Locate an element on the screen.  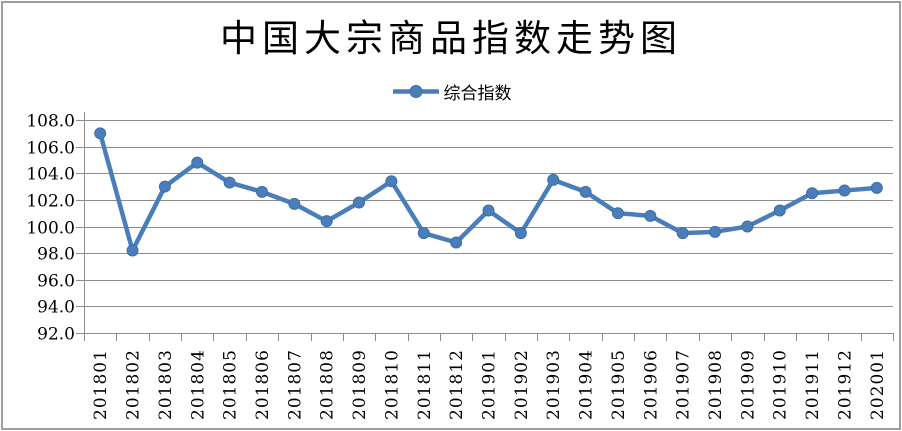
x-axis-label: 201906 is located at coordinates (651, 384).